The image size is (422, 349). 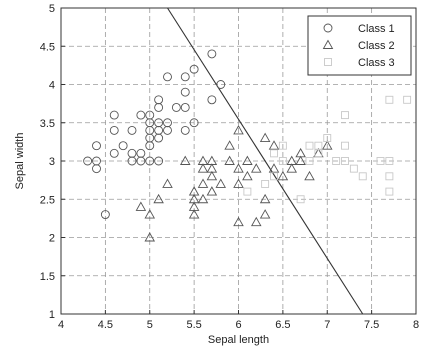 What do you see at coordinates (20, 161) in the screenshot?
I see `y-axis-label: Sepal width` at bounding box center [20, 161].